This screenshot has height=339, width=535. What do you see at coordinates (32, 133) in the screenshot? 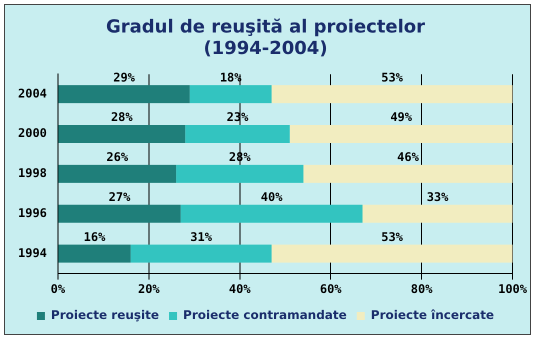
I see `y-tick-label: 2000` at bounding box center [32, 133].